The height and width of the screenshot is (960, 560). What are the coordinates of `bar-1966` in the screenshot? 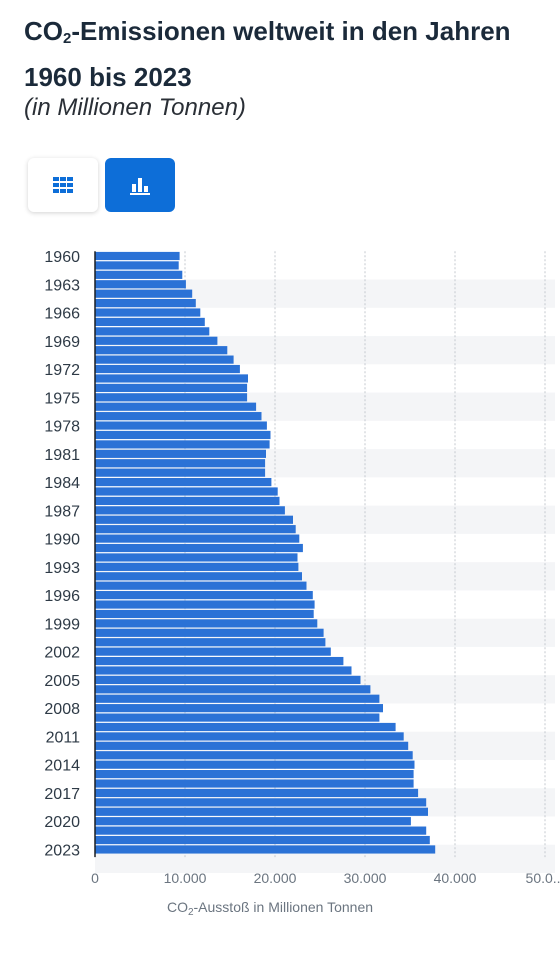 It's located at (148, 312).